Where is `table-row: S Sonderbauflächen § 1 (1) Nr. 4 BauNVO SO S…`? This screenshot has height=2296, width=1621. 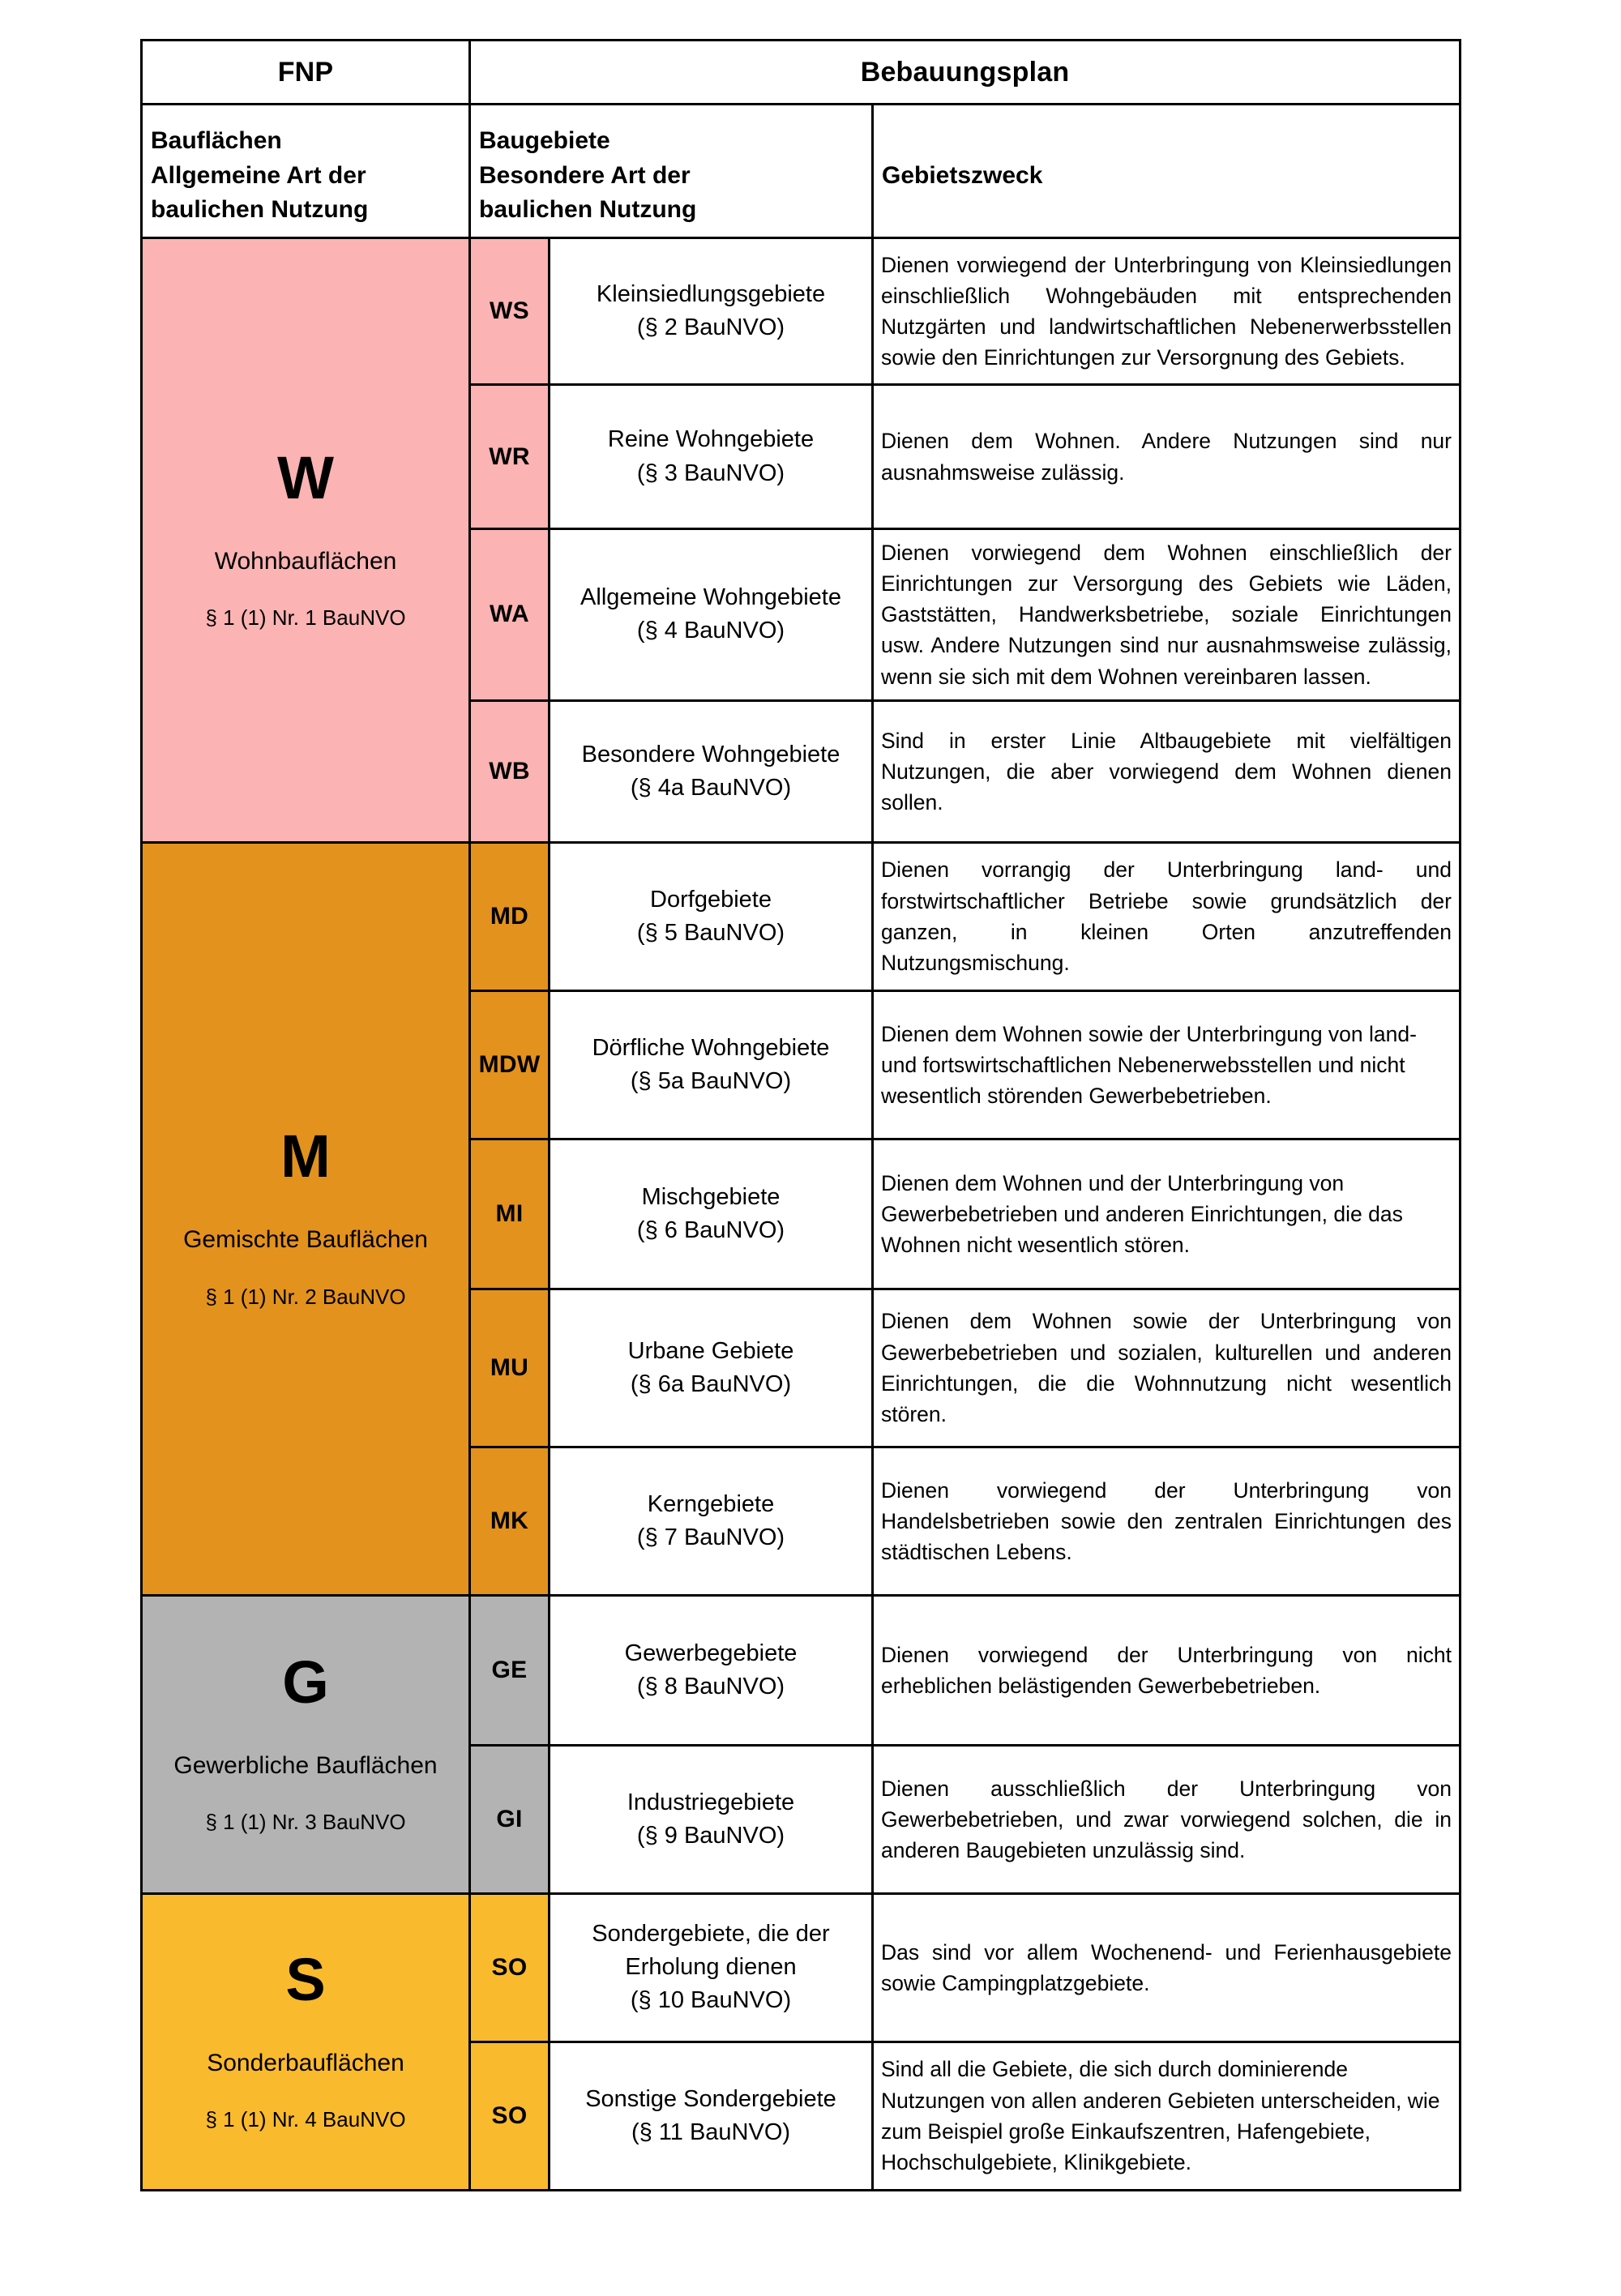
table-row: S Sonderbauflächen § 1 (1) Nr. 4 BauNVO SO S… is located at coordinates (800, 2041).